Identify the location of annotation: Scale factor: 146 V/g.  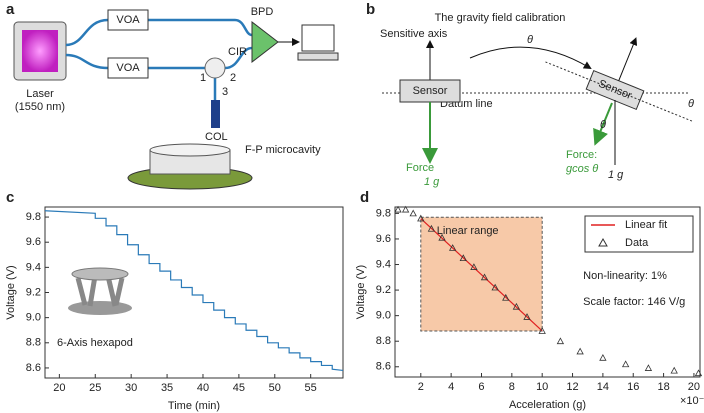
(634, 302).